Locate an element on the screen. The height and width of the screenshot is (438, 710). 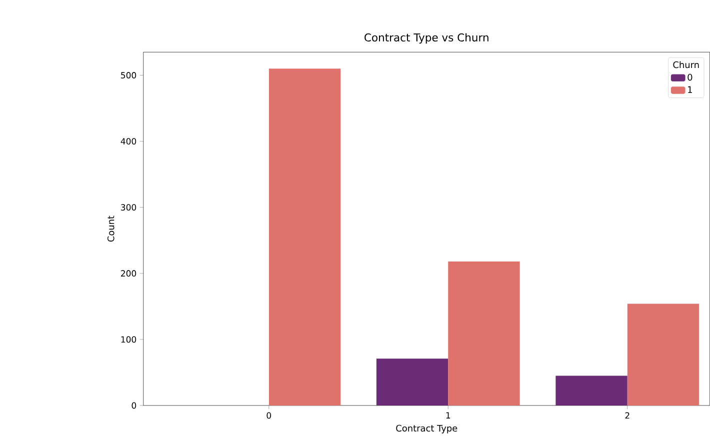
y-tick-label: 200 is located at coordinates (128, 273).